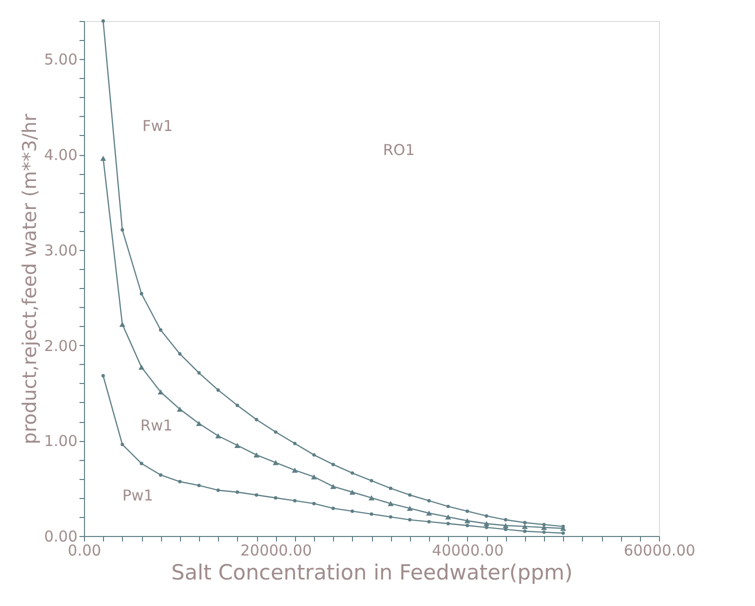 The width and height of the screenshot is (755, 606). What do you see at coordinates (372, 572) in the screenshot?
I see `x-axis-title: Salt Concentration in Feedwater(ppm)` at bounding box center [372, 572].